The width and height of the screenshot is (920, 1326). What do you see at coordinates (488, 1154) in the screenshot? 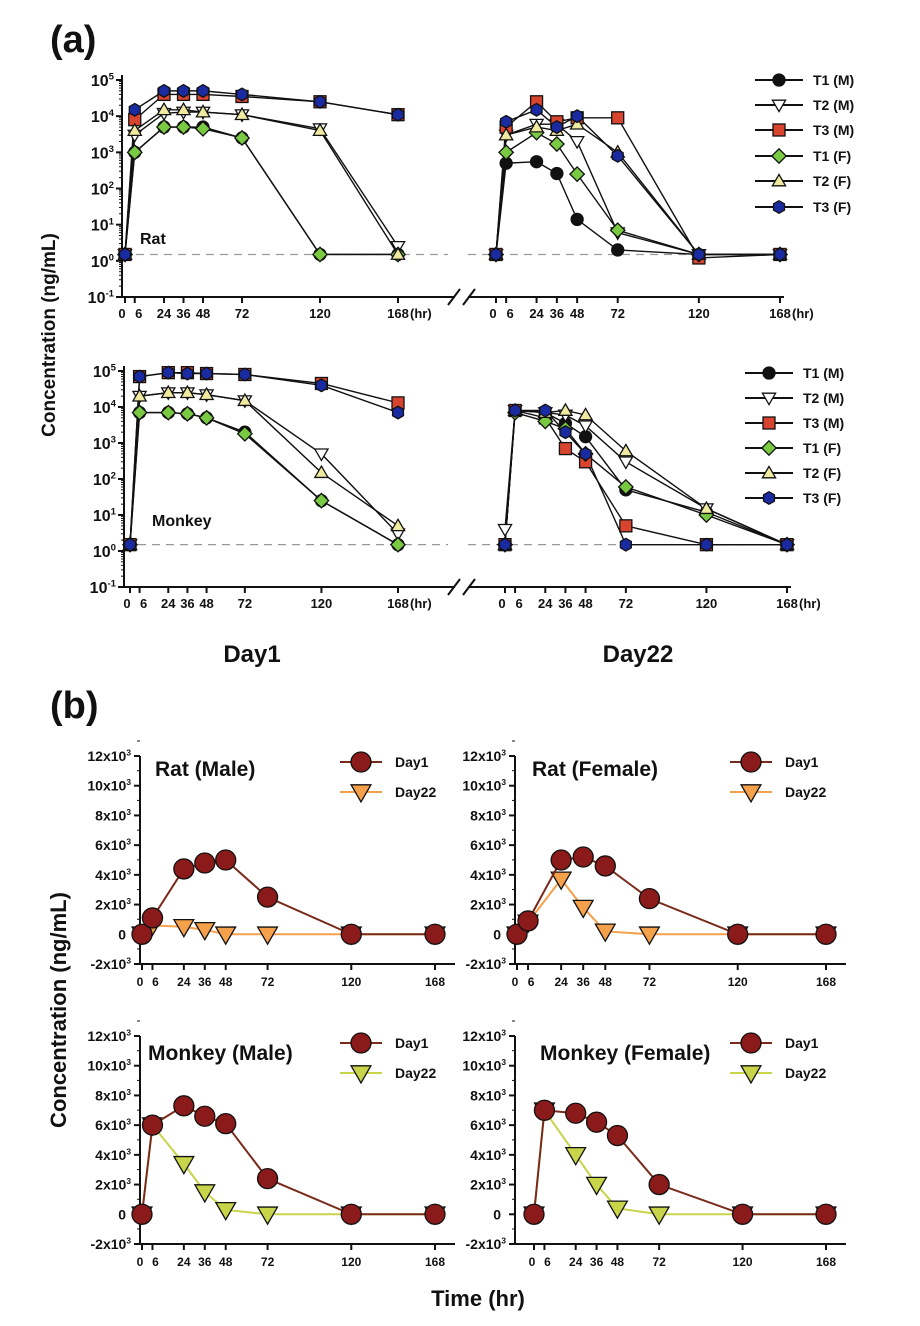
I see `y-tick-label: 4x10³` at bounding box center [488, 1154].